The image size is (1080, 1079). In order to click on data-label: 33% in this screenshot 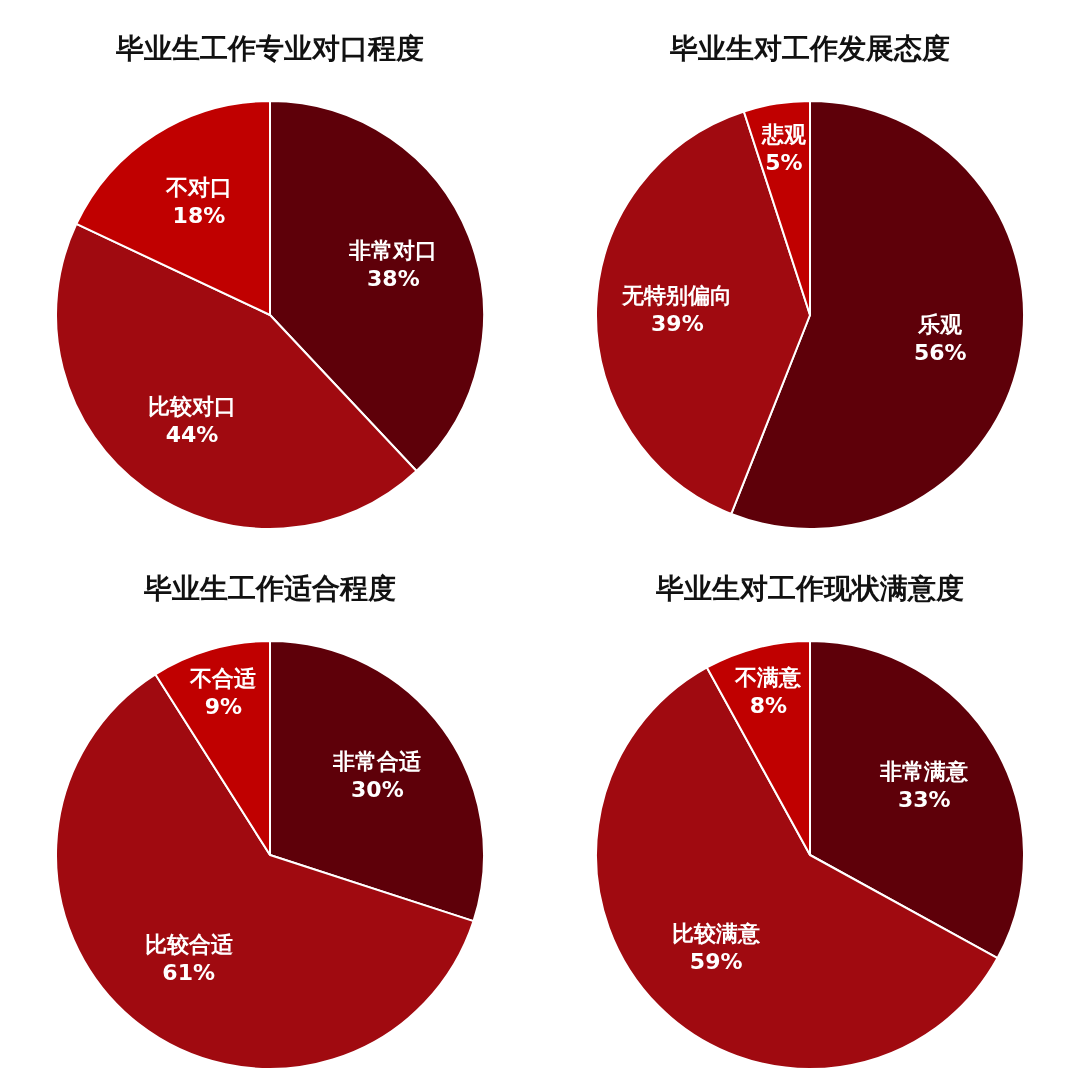, I will do `click(924, 800)`.